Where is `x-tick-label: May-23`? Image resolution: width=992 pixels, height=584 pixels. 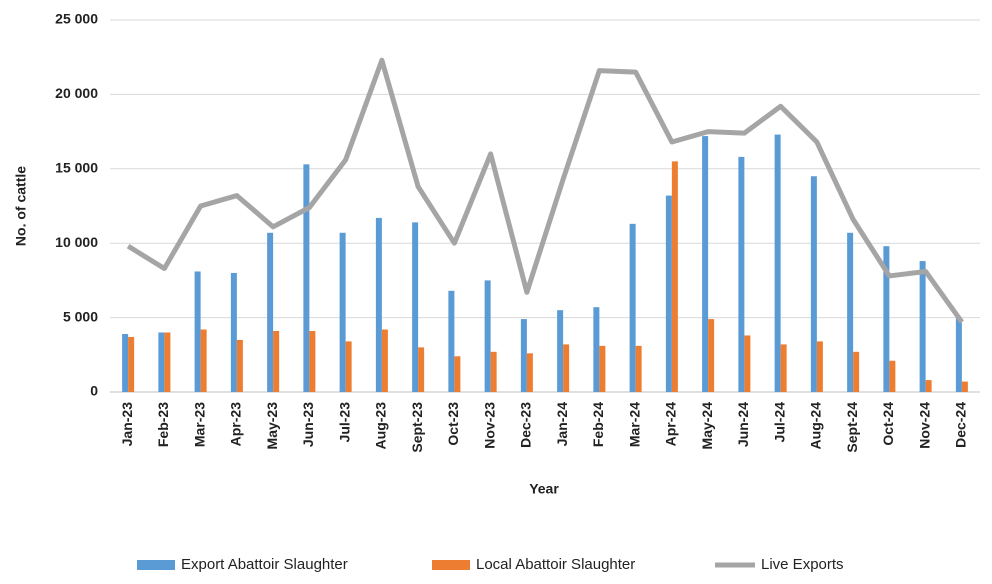
x-tick-label: May-23 is located at coordinates (272, 426).